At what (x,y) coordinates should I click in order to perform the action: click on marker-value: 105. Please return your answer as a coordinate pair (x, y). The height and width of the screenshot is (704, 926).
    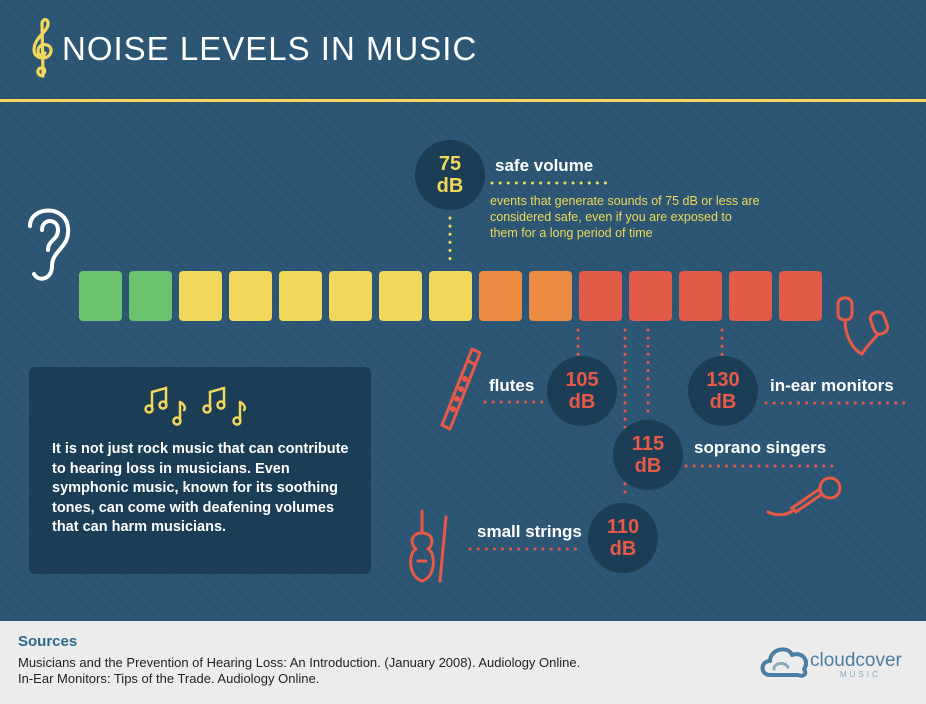
    Looking at the image, I should click on (582, 380).